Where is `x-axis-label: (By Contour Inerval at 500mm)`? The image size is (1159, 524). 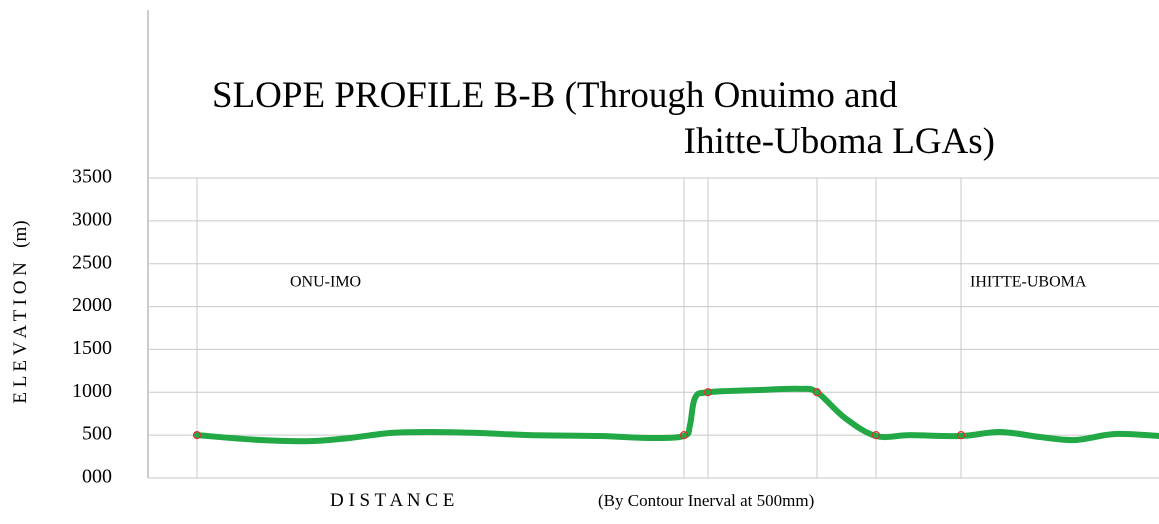
x-axis-label: (By Contour Inerval at 500mm) is located at coordinates (706, 500).